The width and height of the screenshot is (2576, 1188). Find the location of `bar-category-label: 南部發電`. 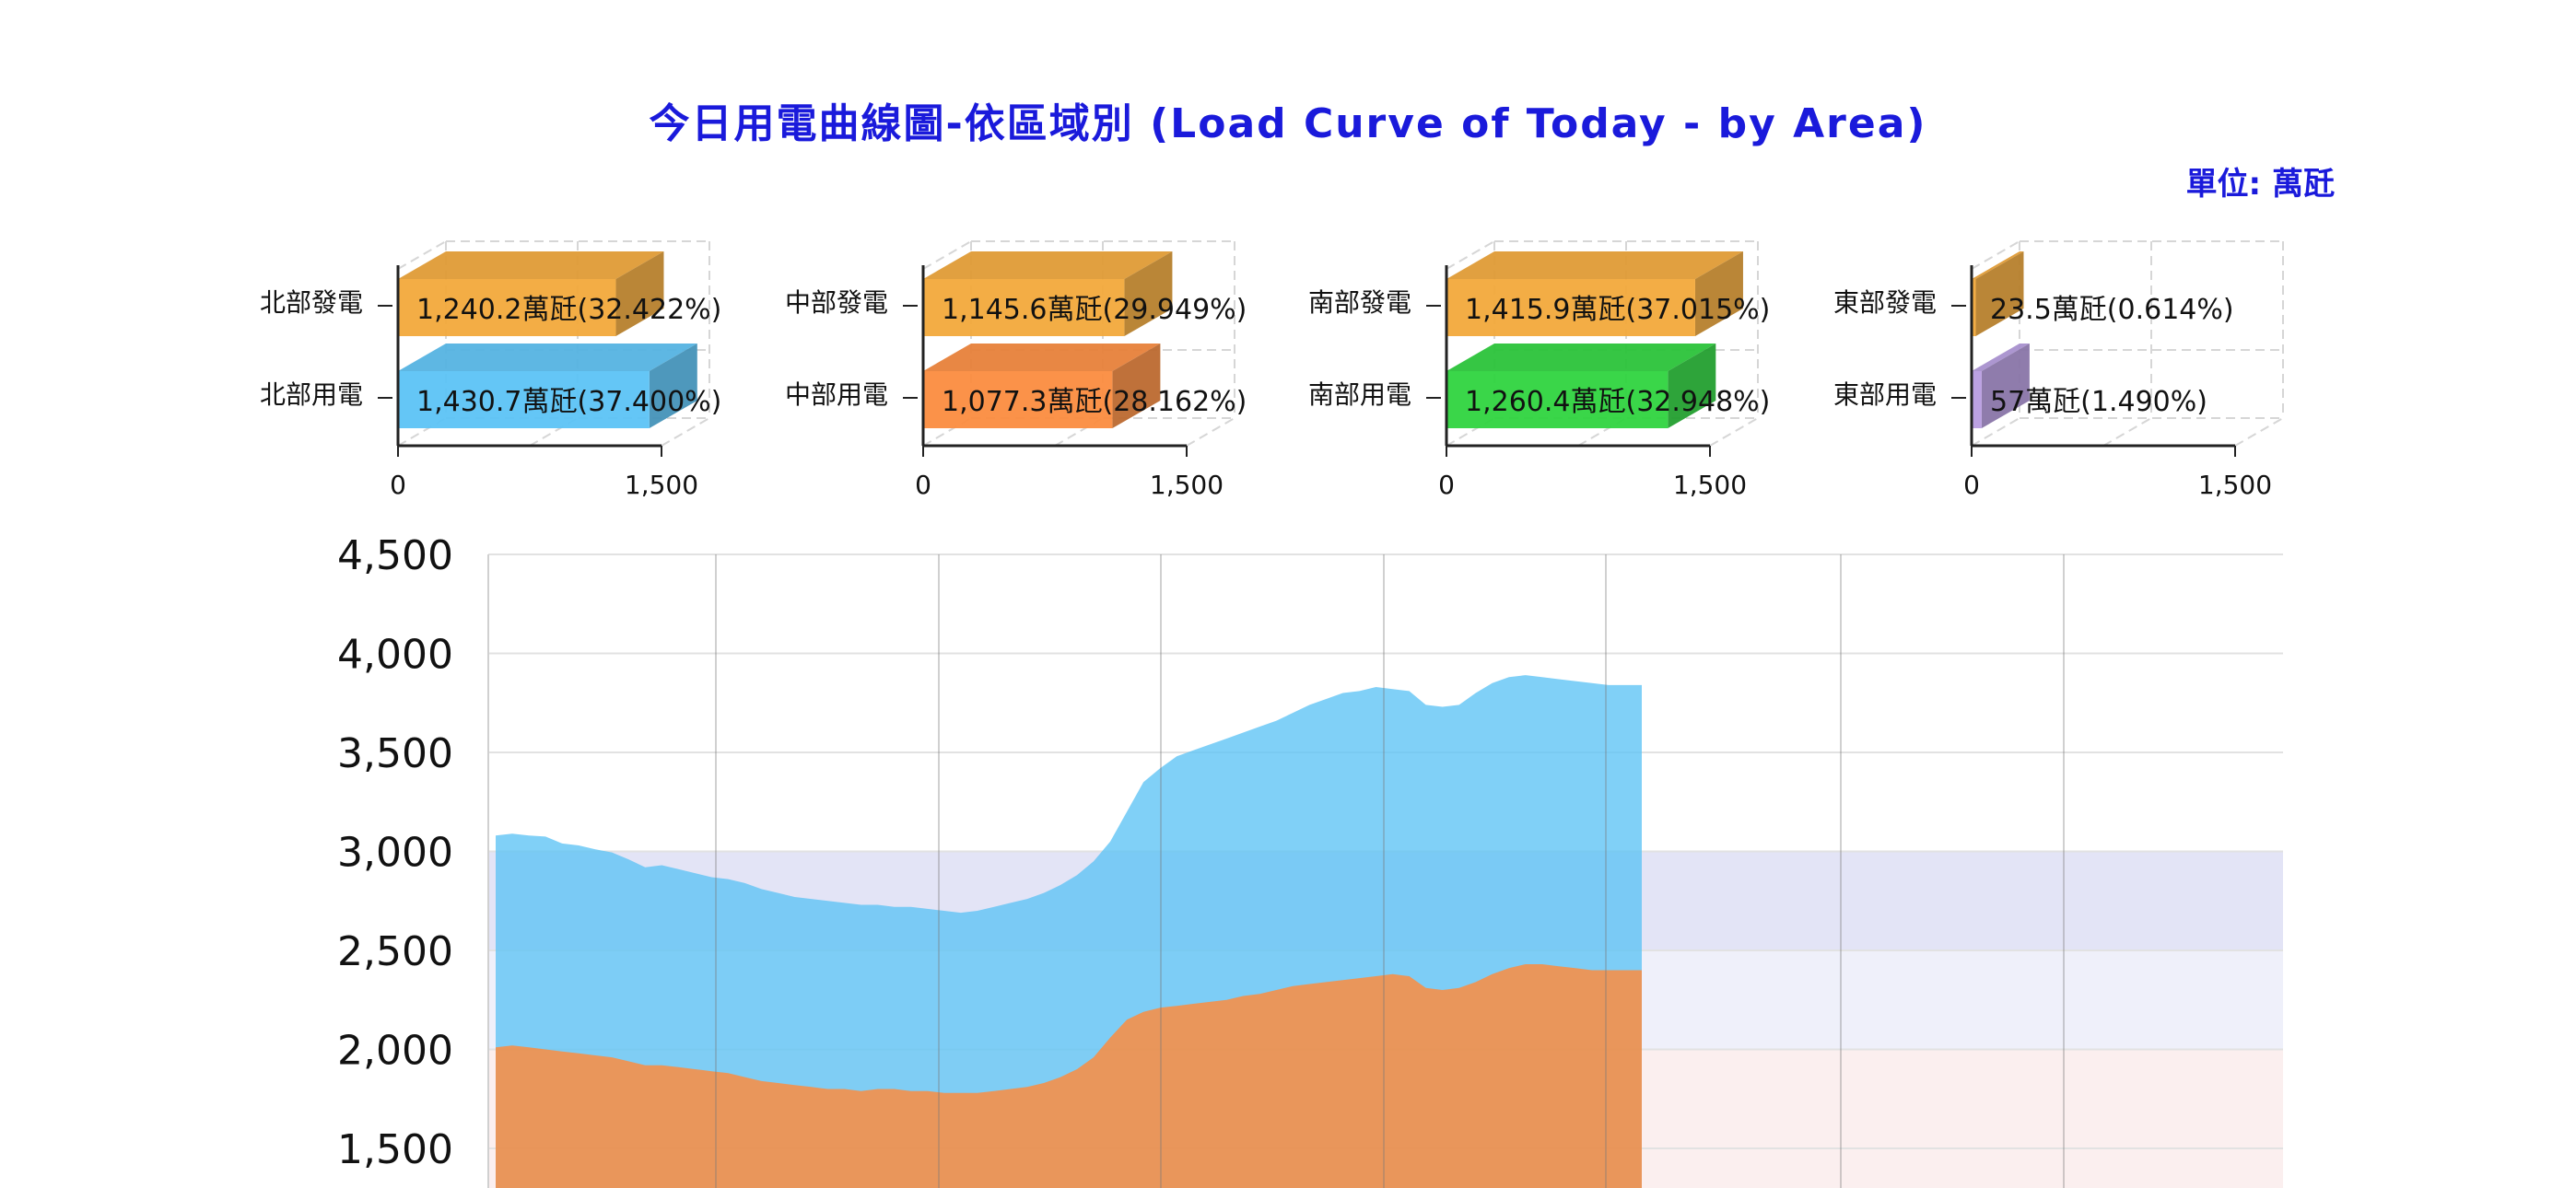

bar-category-label: 南部發電 is located at coordinates (1359, 302).